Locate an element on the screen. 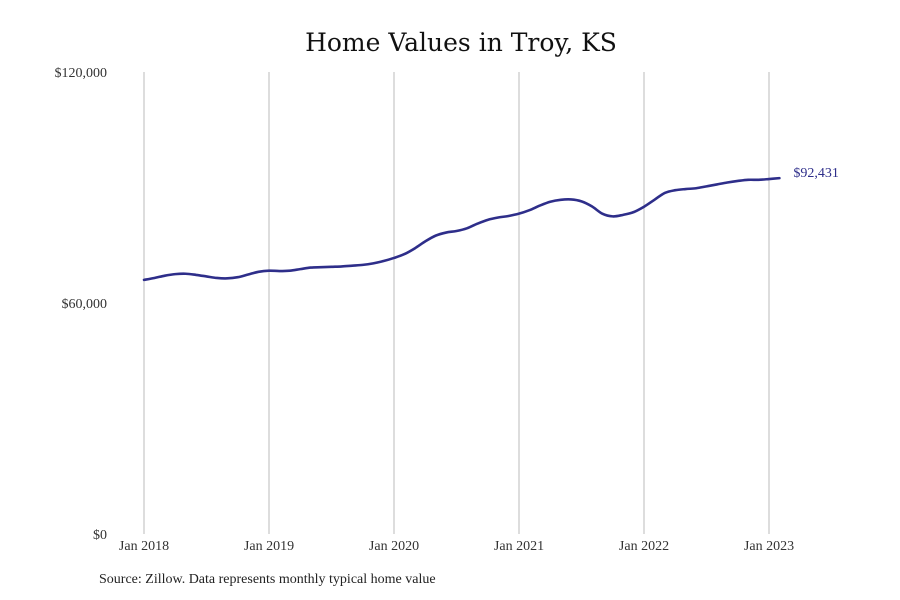 The height and width of the screenshot is (600, 900). x-tick-label: Jan 2020 is located at coordinates (394, 546).